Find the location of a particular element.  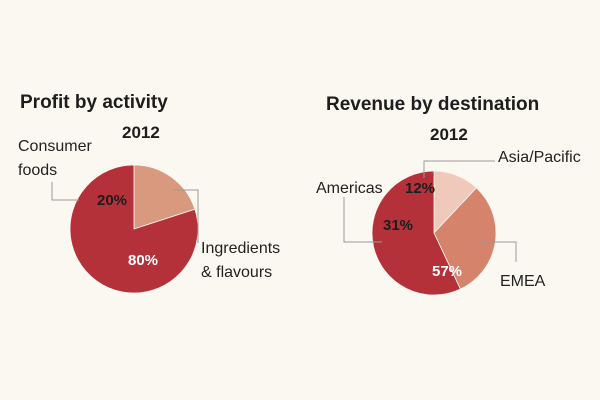

emea-leader is located at coordinates (497, 251).